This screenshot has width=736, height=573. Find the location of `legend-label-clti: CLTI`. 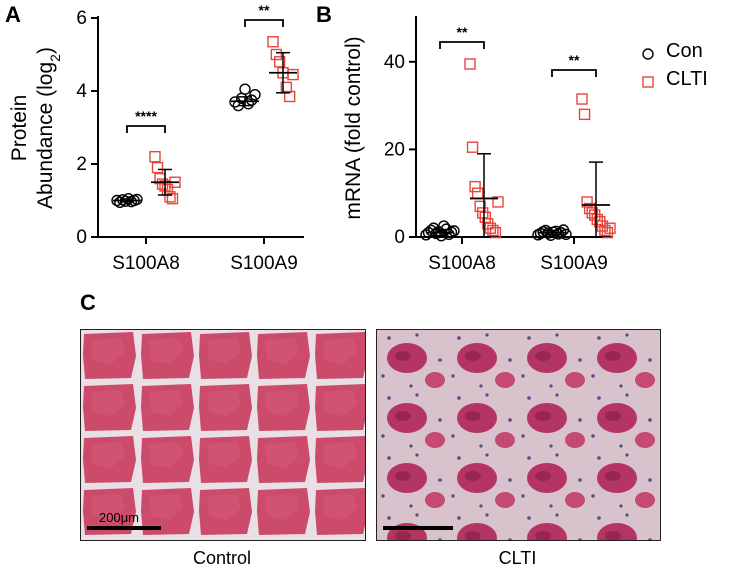

legend-label-clti: CLTI is located at coordinates (687, 79).